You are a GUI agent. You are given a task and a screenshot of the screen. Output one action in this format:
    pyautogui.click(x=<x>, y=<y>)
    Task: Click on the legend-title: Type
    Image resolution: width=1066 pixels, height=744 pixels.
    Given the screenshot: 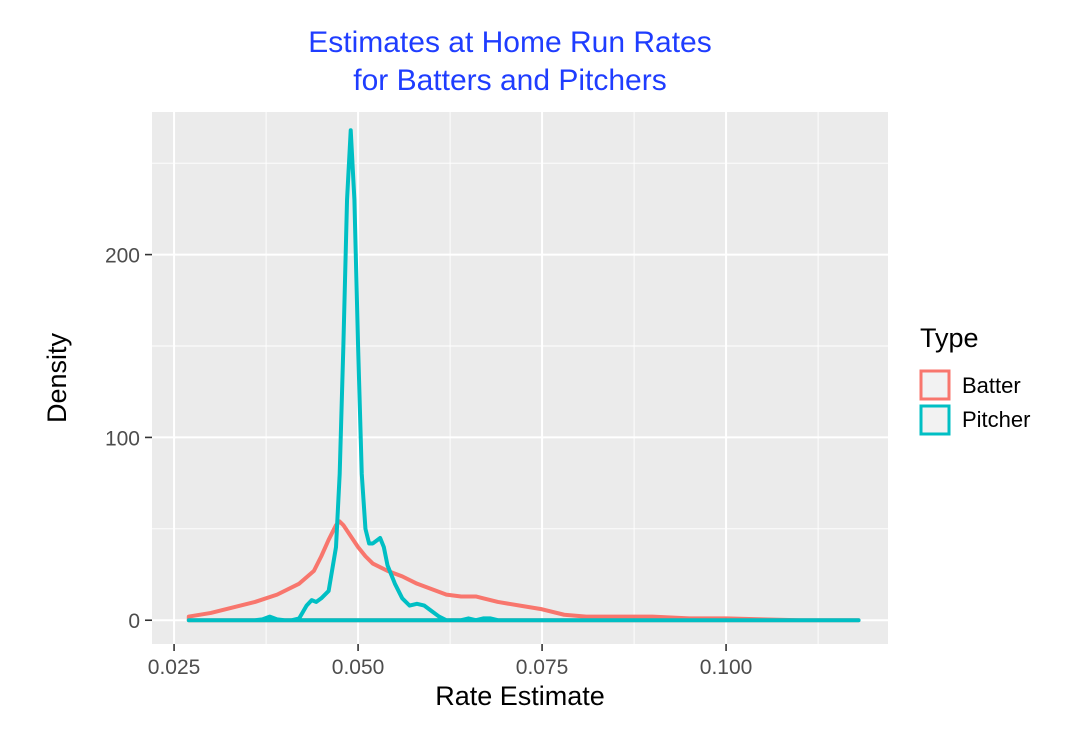 What is the action you would take?
    pyautogui.click(x=949, y=338)
    